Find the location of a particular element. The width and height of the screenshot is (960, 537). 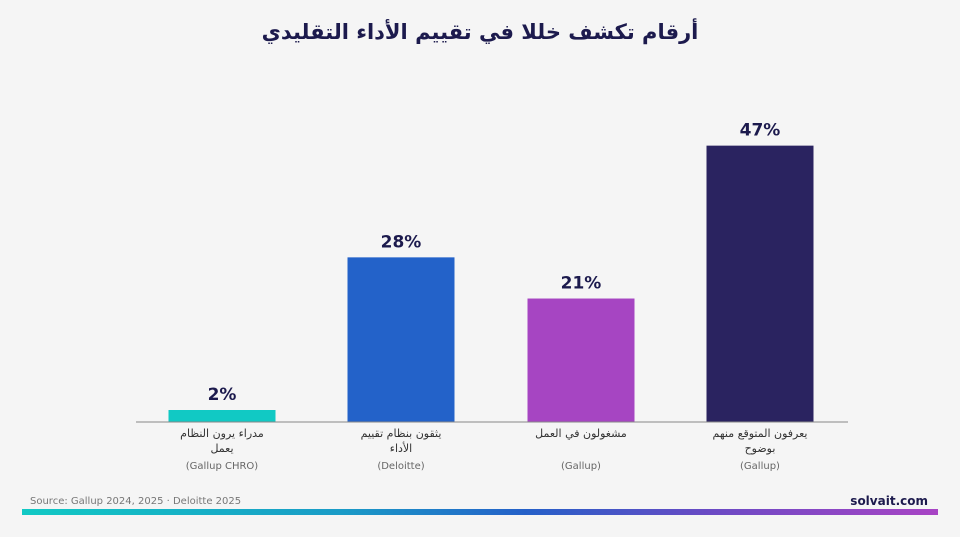

brand-link: solvait.com is located at coordinates (889, 501).